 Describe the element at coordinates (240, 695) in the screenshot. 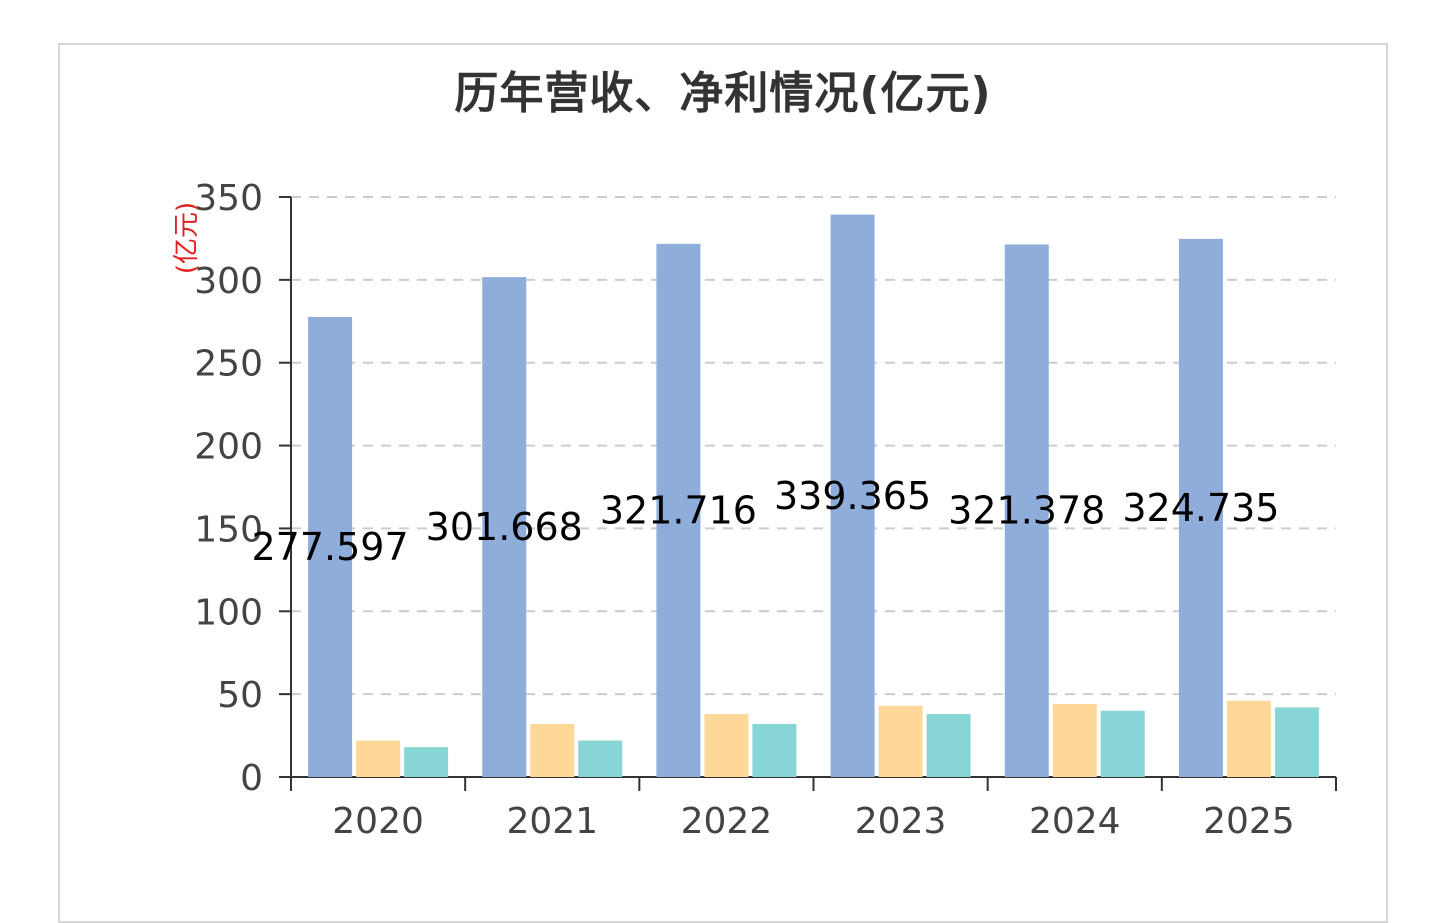

I see `y-tick-label: 50` at that location.